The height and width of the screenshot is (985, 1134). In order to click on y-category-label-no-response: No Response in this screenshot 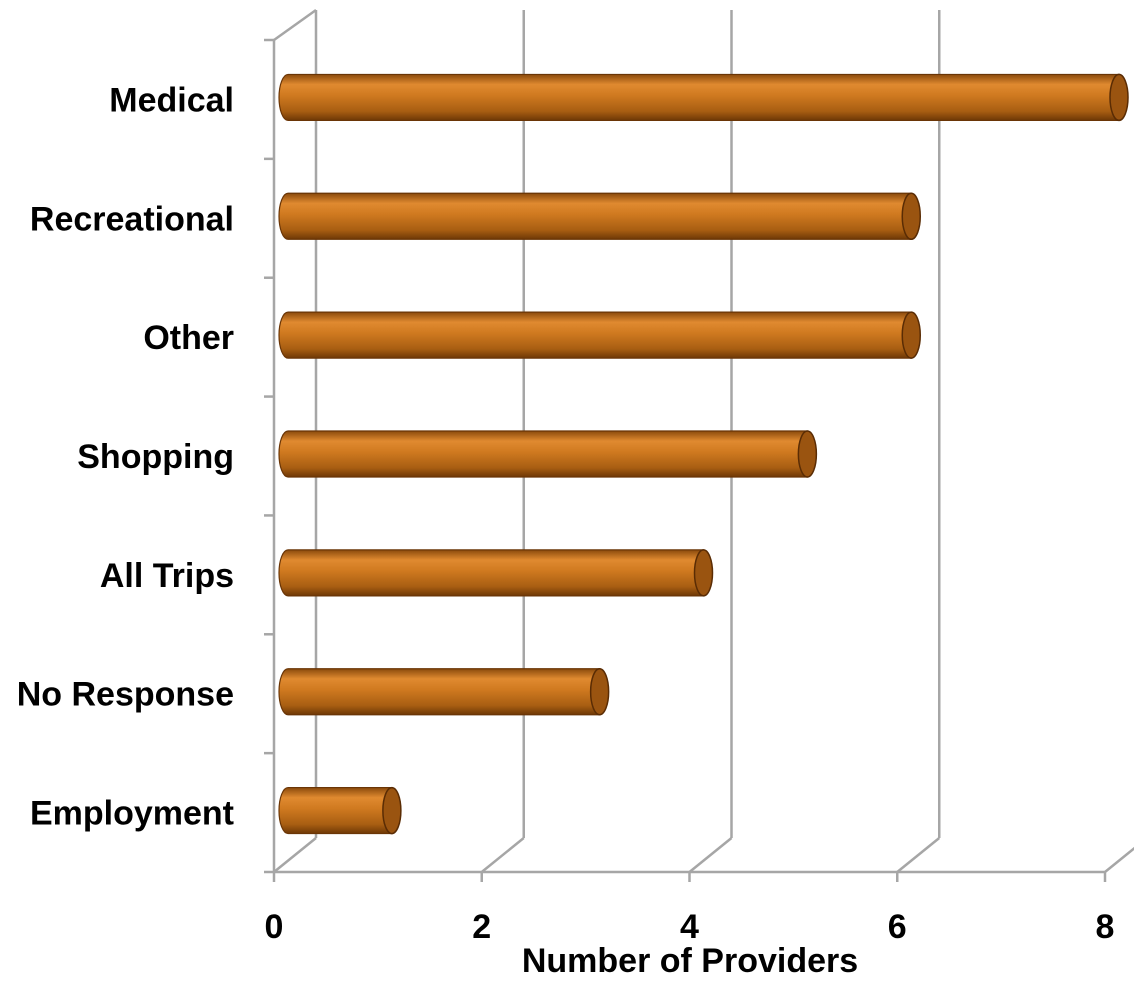, I will do `click(125, 695)`.